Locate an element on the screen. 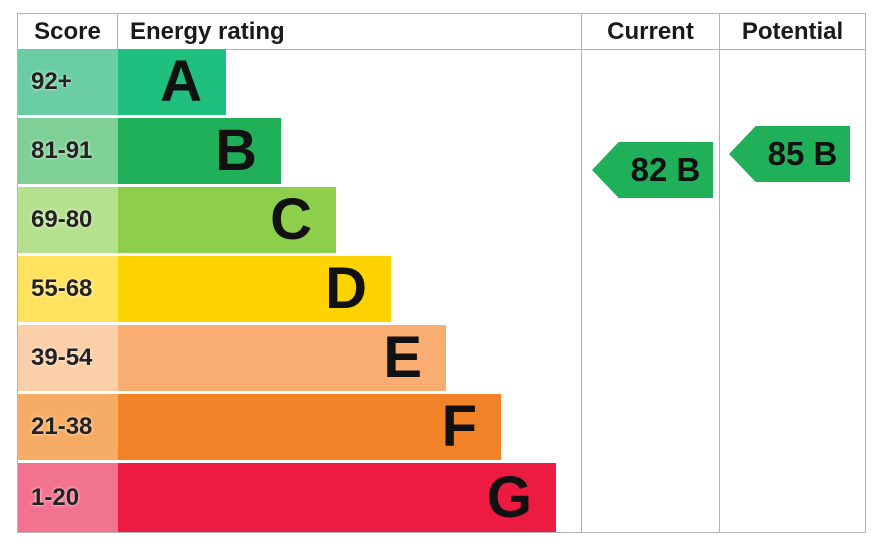 The width and height of the screenshot is (886, 556). band-row-a: 92+ A is located at coordinates (441, 83).